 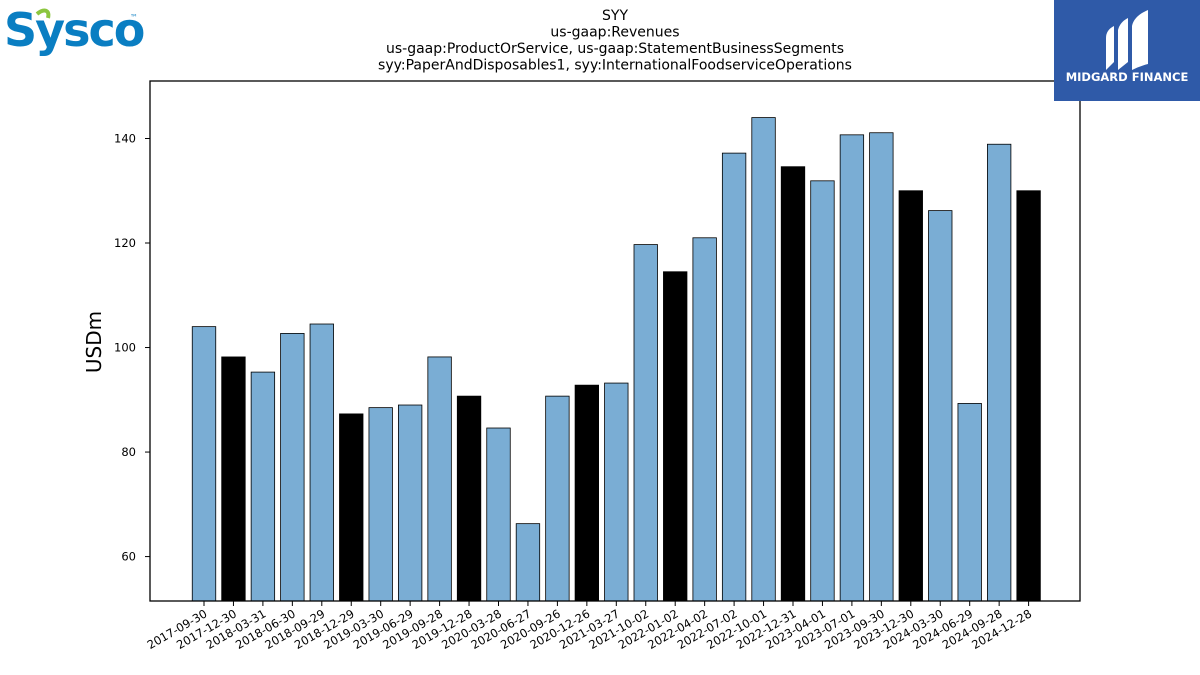 I want to click on sysco-logo-text: Sysco, so click(x=74, y=30).